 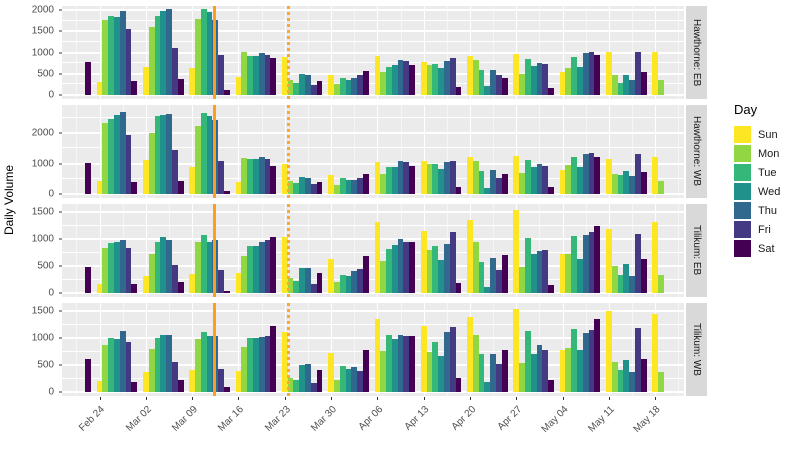 I want to click on y-axis-labels-hawthorne-eb: 0 500 1000 1500 2000, so click(x=31, y=53).